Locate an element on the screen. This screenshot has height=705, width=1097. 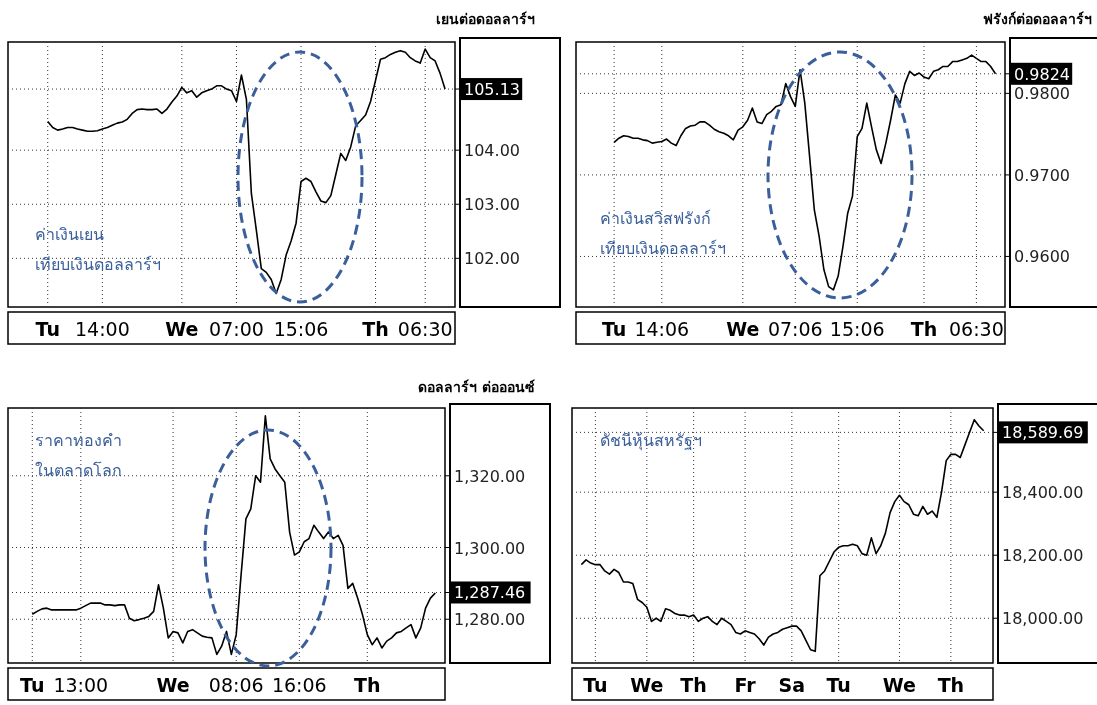
y-tick-label: 0.9800 is located at coordinates (1042, 94).